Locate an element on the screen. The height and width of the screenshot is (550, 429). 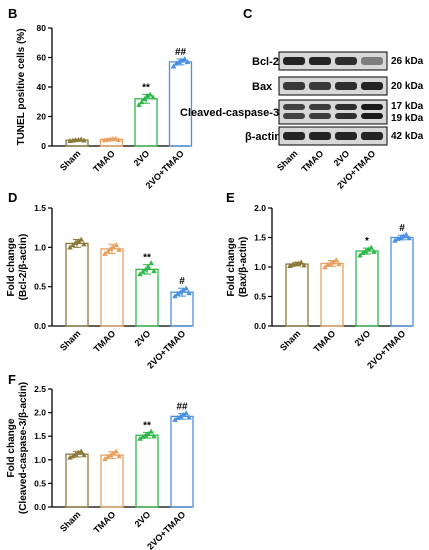
y-tick-label: 2.0 is located at coordinates (260, 208).